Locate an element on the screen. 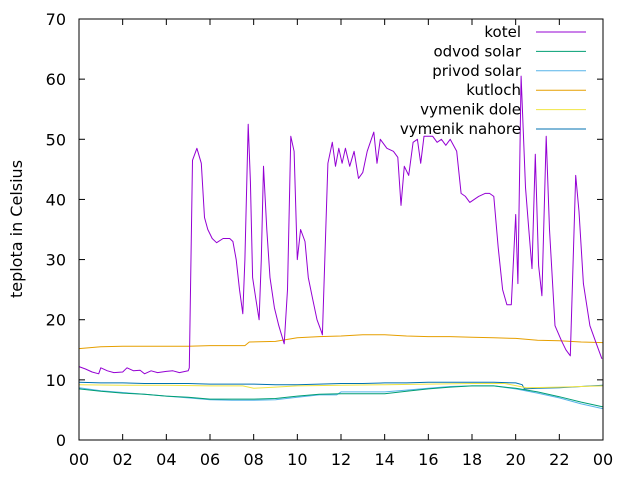 The width and height of the screenshot is (640, 480). x-tick-label: 04 is located at coordinates (166, 459).